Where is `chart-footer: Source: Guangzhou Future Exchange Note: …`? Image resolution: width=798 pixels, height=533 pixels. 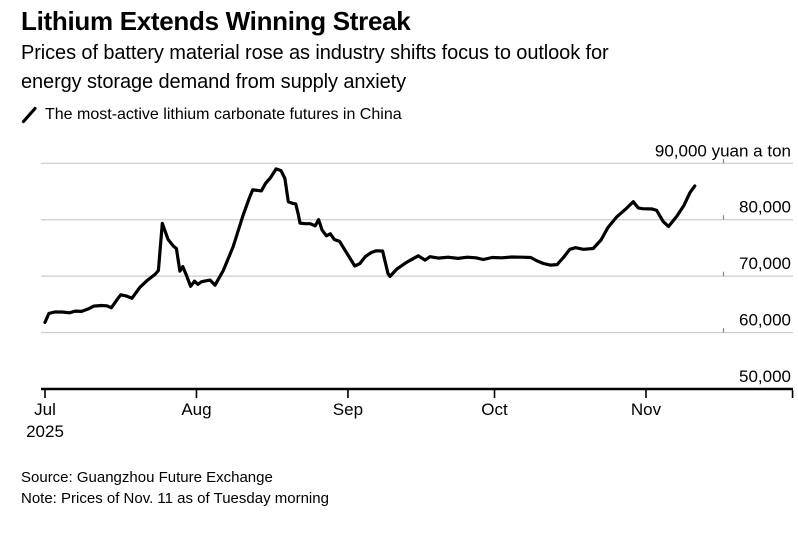
chart-footer: Source: Guangzhou Future Exchange Note: … is located at coordinates (175, 488).